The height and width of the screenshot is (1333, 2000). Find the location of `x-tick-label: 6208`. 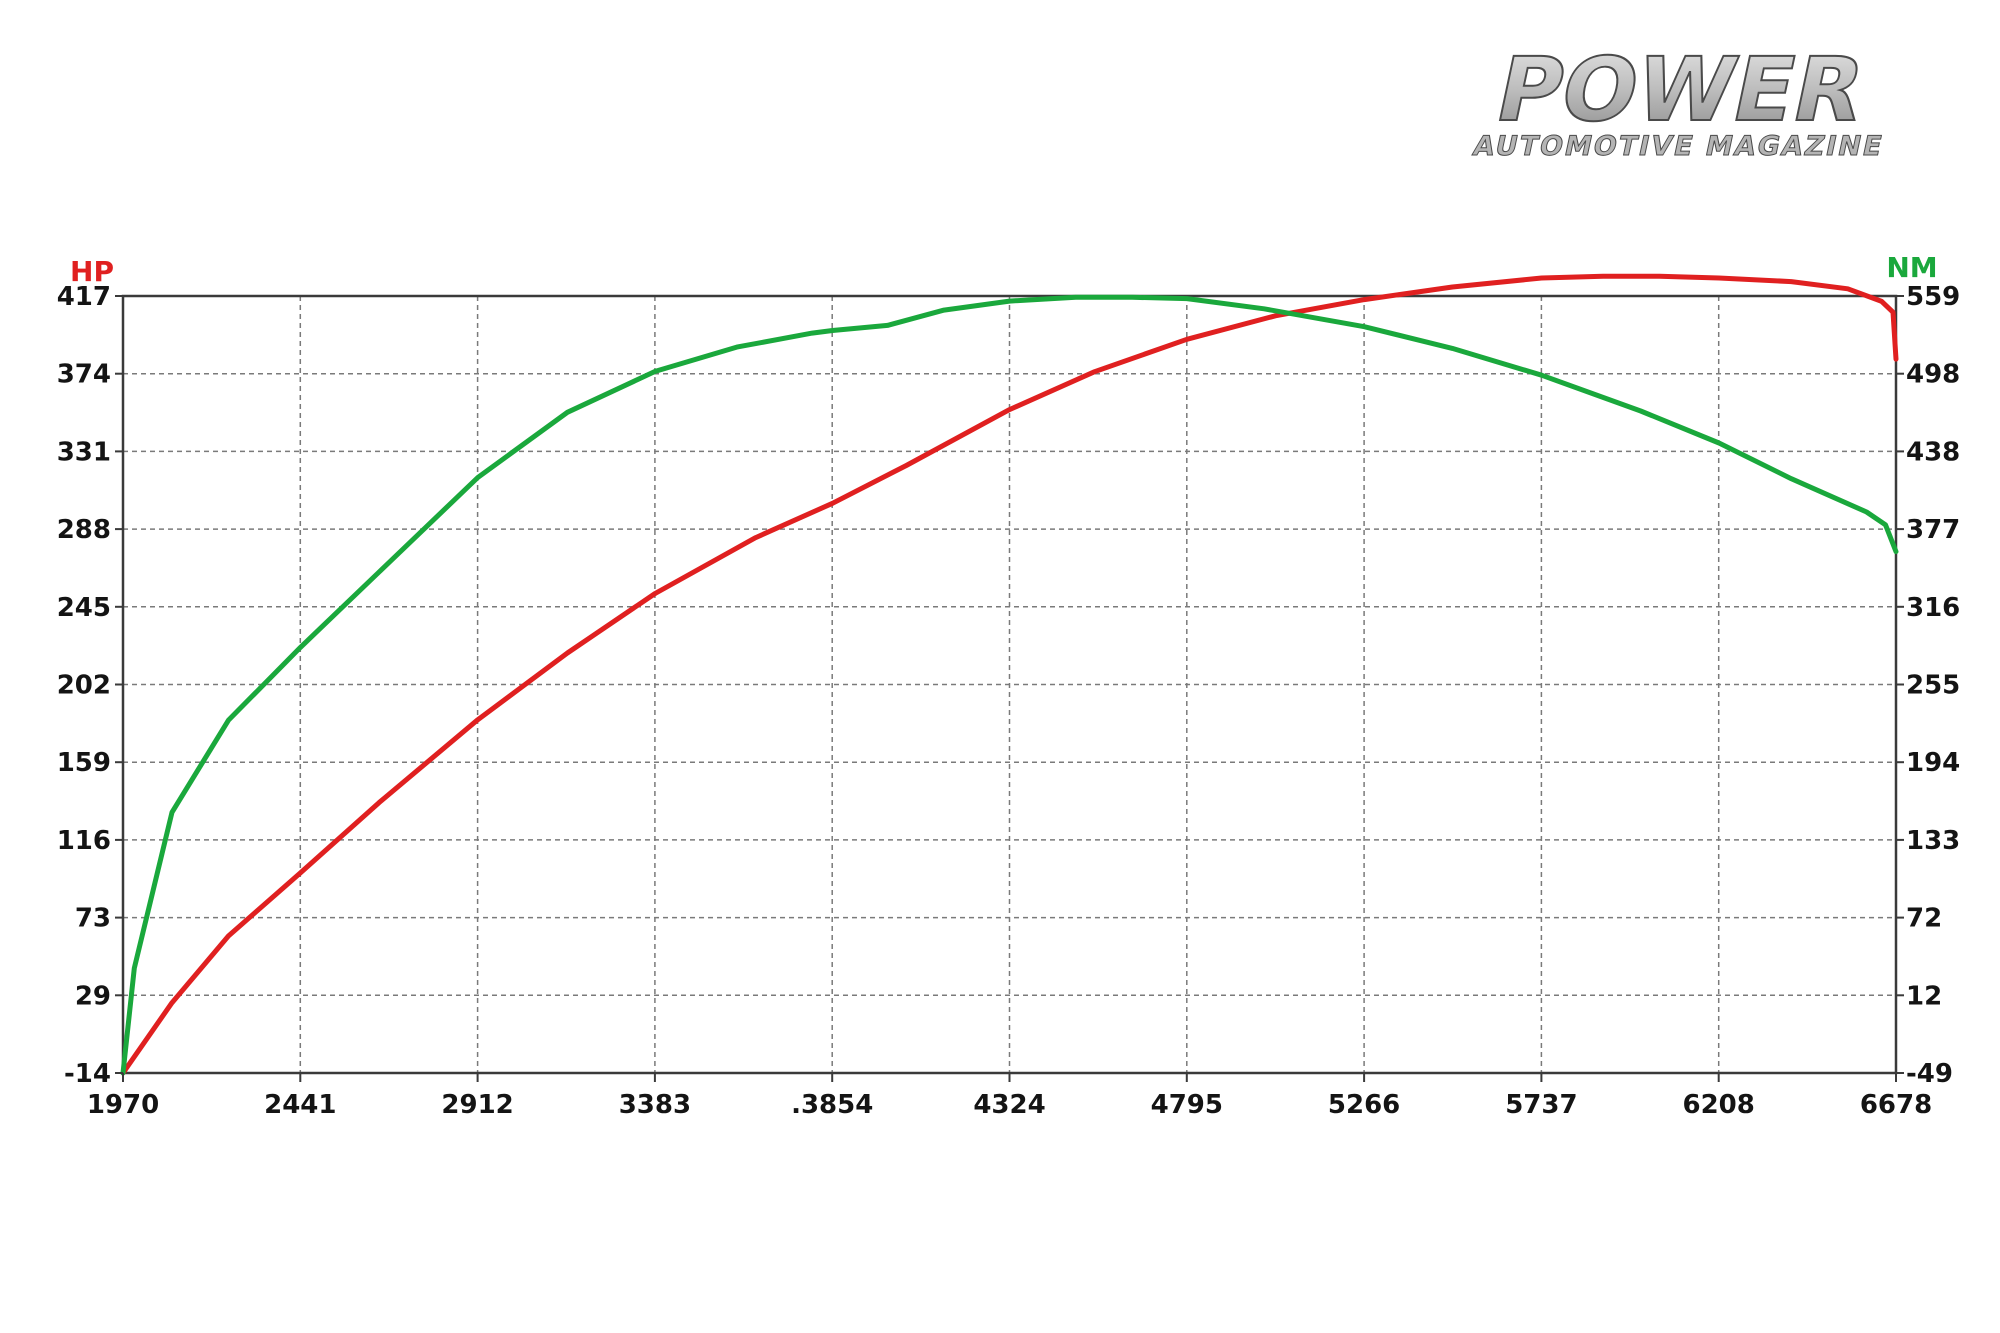

x-tick-label: 6208 is located at coordinates (1719, 1105).